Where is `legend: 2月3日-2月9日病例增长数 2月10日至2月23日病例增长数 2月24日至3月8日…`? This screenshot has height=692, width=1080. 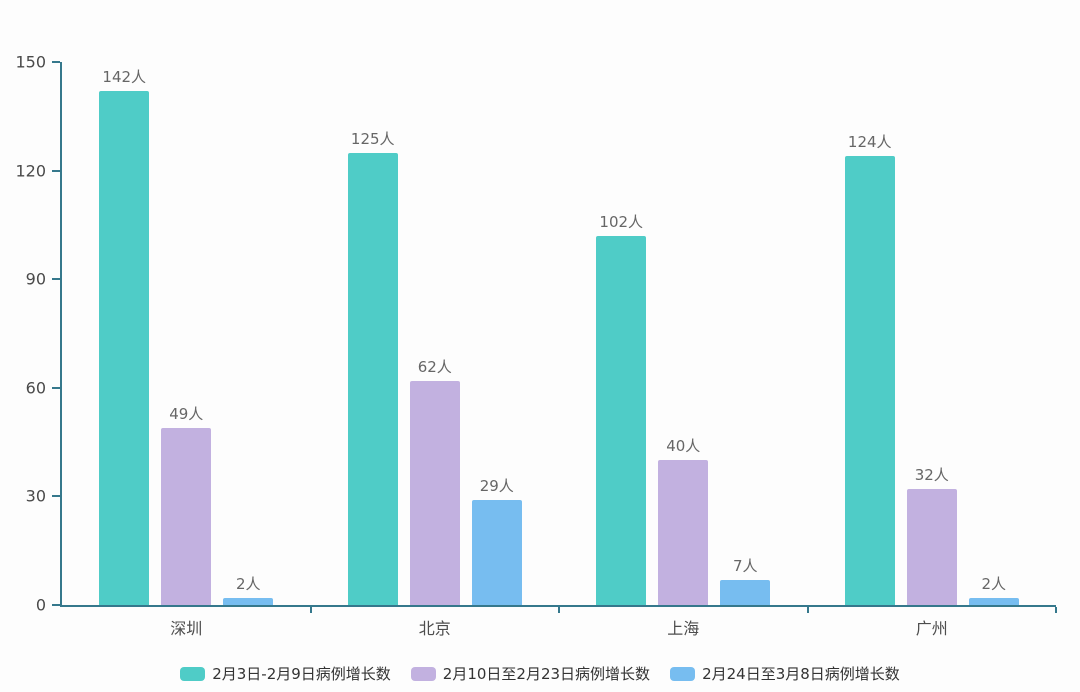
legend: 2月3日-2月9日病例增长数 2月10日至2月23日病例增长数 2月24日至3月8日… is located at coordinates (540, 673).